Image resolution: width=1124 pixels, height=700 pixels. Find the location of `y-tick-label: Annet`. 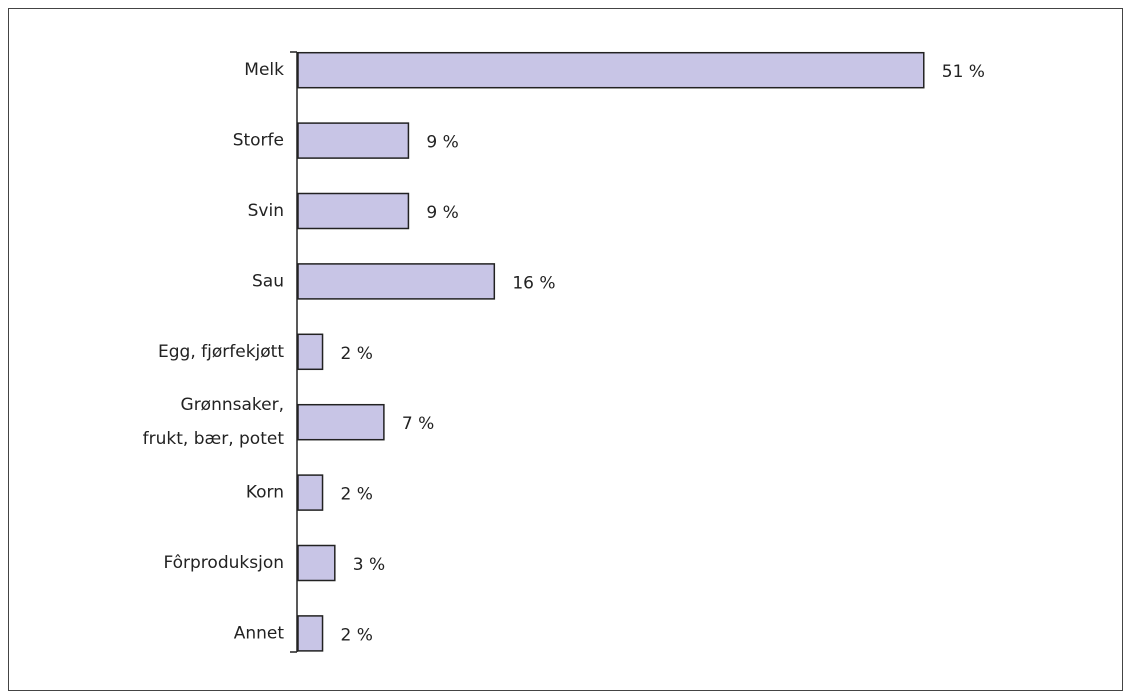

y-tick-label: Annet is located at coordinates (259, 633).